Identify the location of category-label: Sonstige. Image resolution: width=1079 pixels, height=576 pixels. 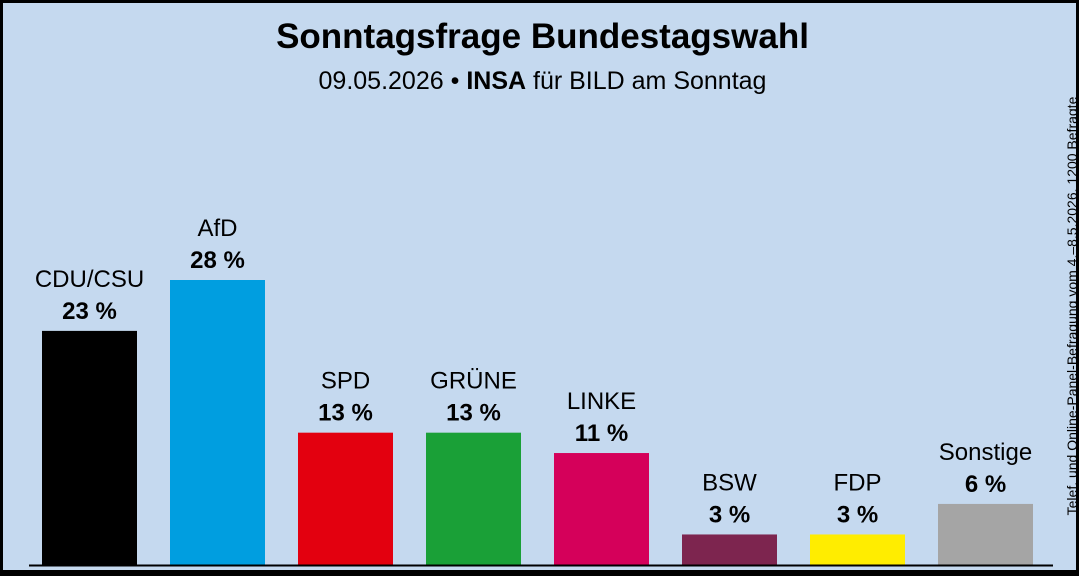
(985, 452).